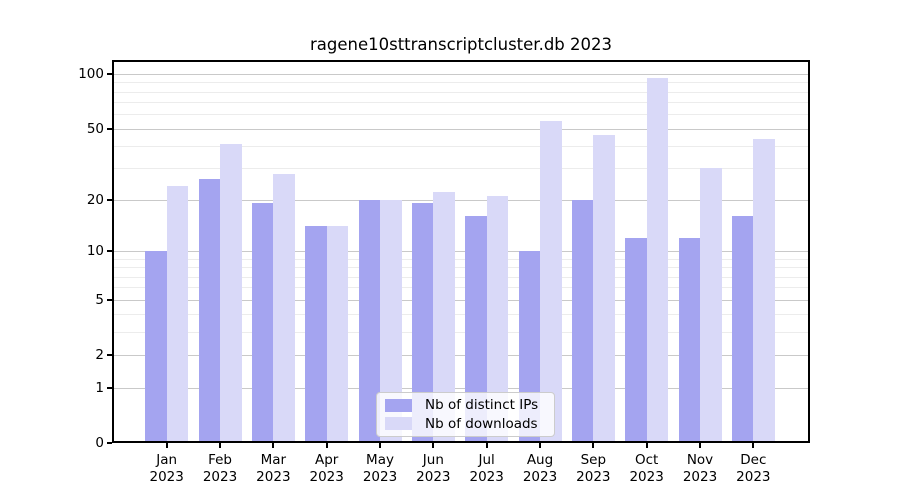 The width and height of the screenshot is (900, 500). Describe the element at coordinates (398, 424) in the screenshot. I see `legend-swatch-downloads` at that location.